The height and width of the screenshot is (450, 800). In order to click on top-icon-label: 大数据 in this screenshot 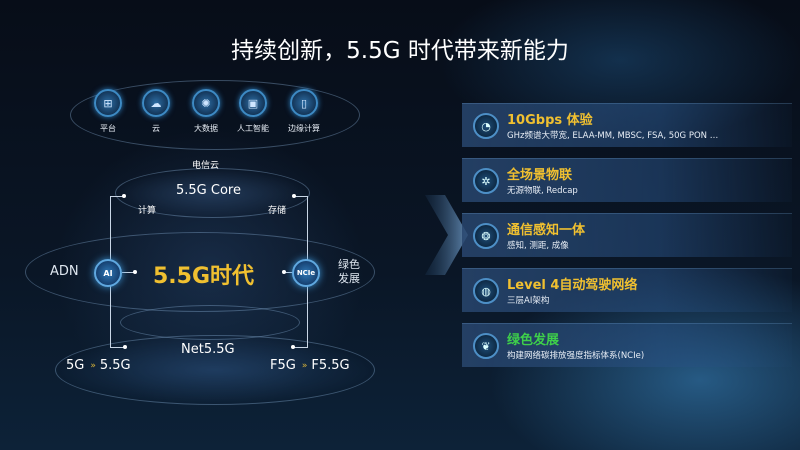, I will do `click(206, 128)`.